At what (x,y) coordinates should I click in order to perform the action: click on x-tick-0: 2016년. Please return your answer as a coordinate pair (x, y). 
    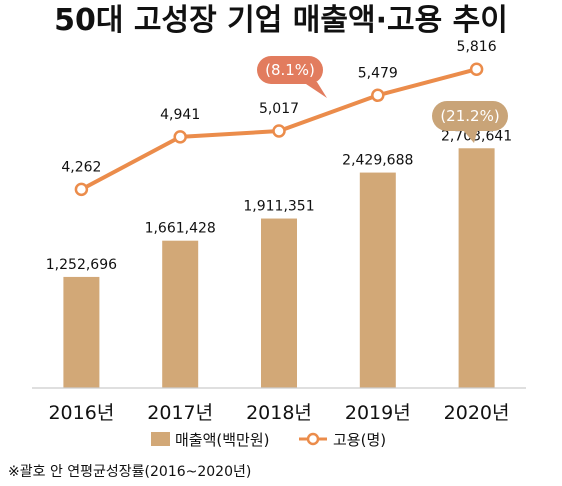
    Looking at the image, I should click on (81, 413).